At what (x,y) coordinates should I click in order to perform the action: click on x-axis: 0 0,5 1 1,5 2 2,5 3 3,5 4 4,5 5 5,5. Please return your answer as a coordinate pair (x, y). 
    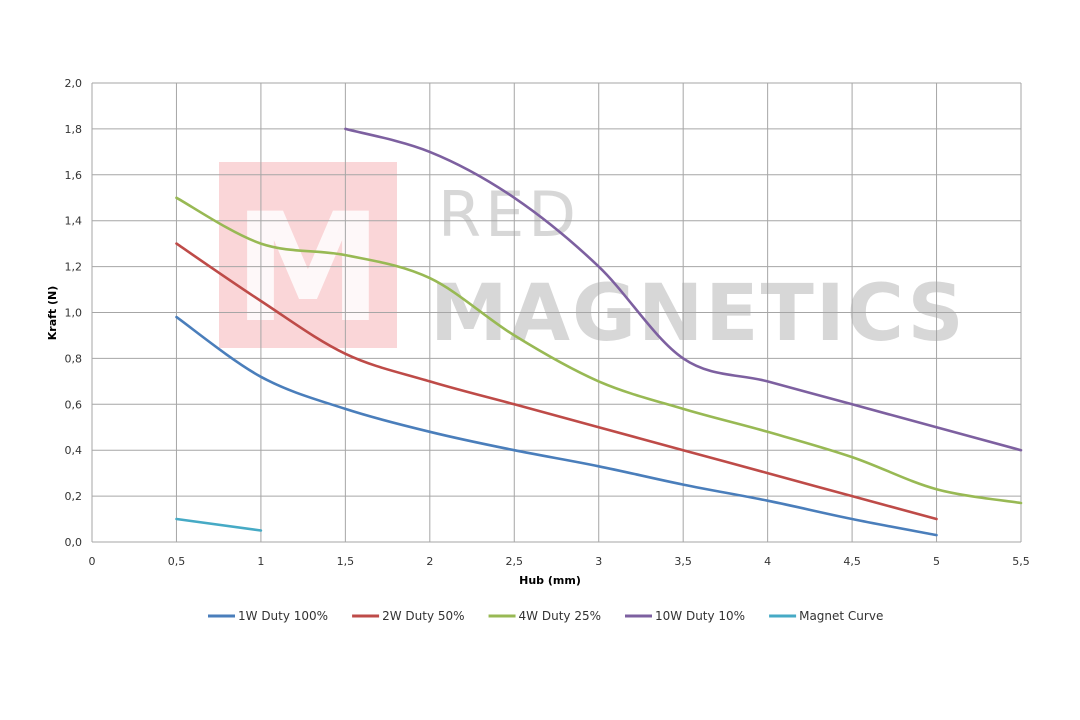
    Looking at the image, I should click on (559, 561).